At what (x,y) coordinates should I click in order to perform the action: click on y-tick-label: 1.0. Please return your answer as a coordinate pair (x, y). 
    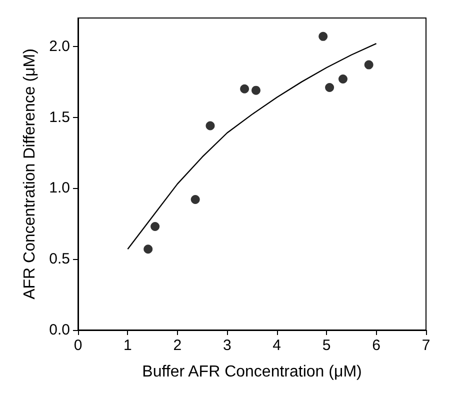
    Looking at the image, I should click on (59, 188).